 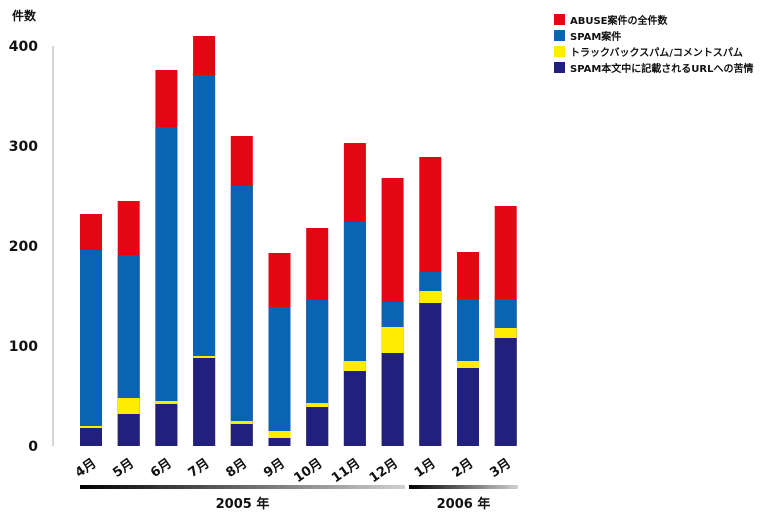 I want to click on x-tick-label: 2月, so click(x=463, y=468).